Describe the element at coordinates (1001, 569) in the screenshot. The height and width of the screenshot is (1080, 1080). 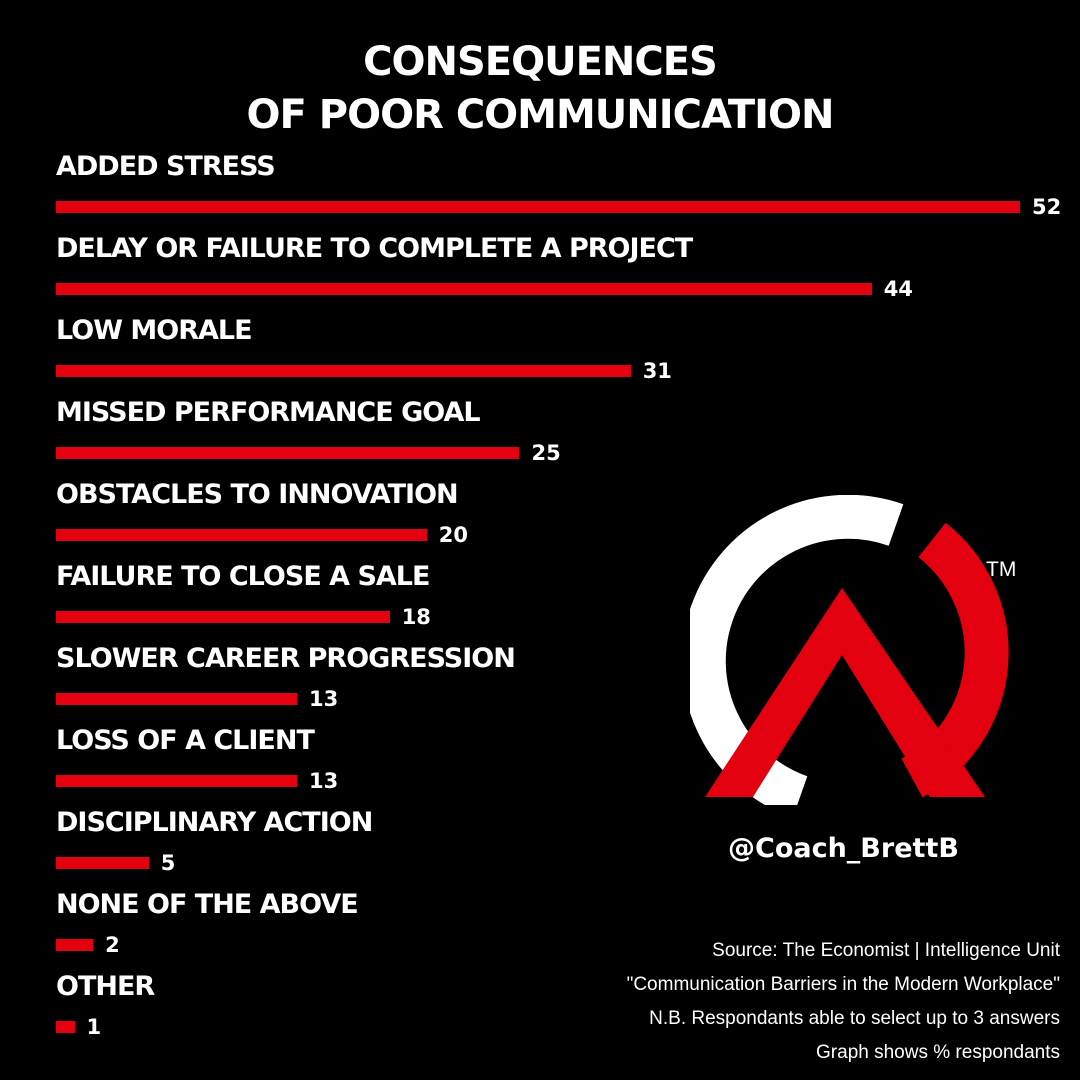
I see `trademark-label: TM` at that location.